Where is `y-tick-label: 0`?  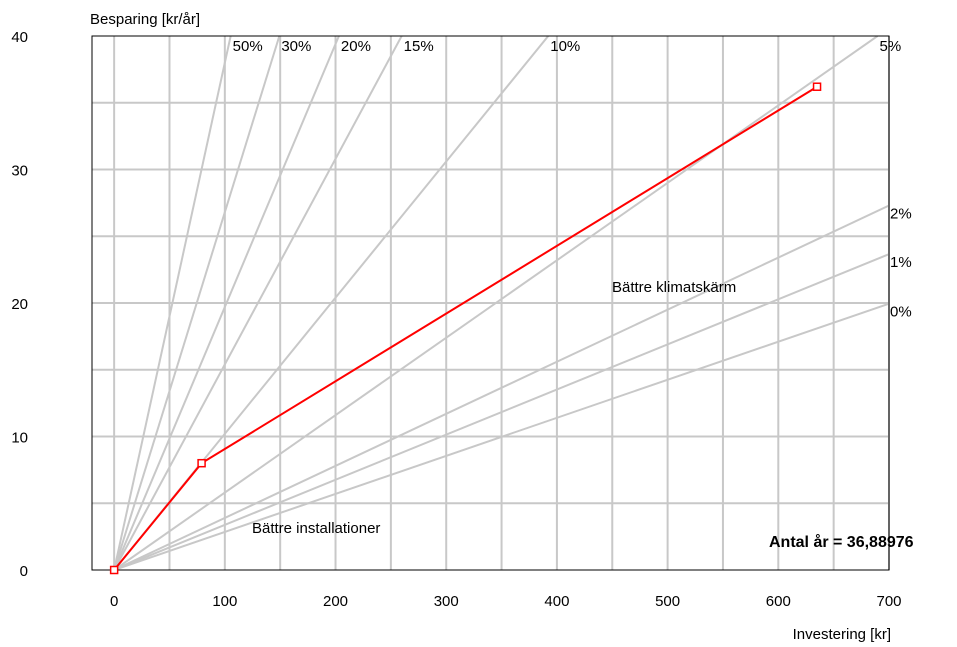
y-tick-label: 0 is located at coordinates (24, 571).